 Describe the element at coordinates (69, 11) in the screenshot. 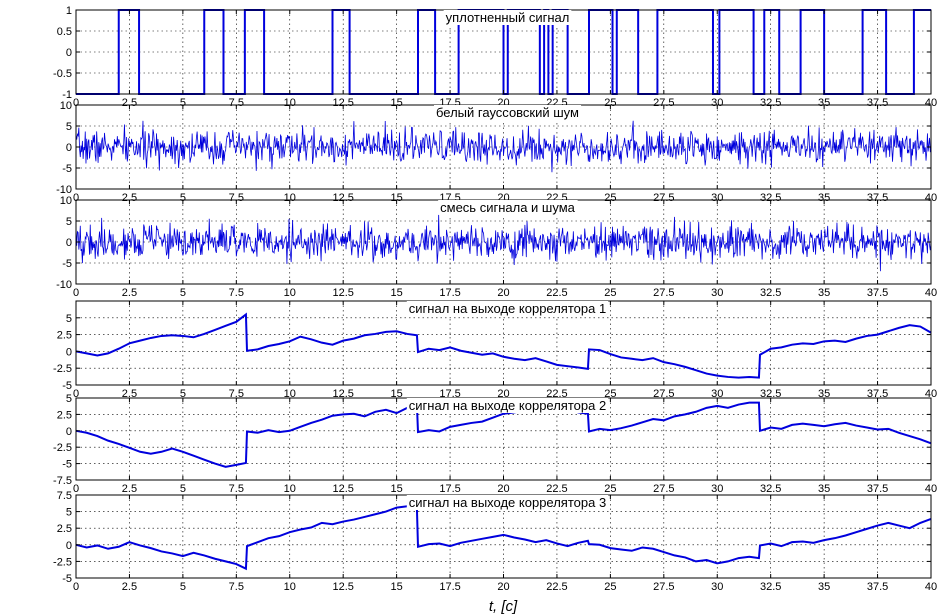

I see `y-tick-label: 1` at that location.